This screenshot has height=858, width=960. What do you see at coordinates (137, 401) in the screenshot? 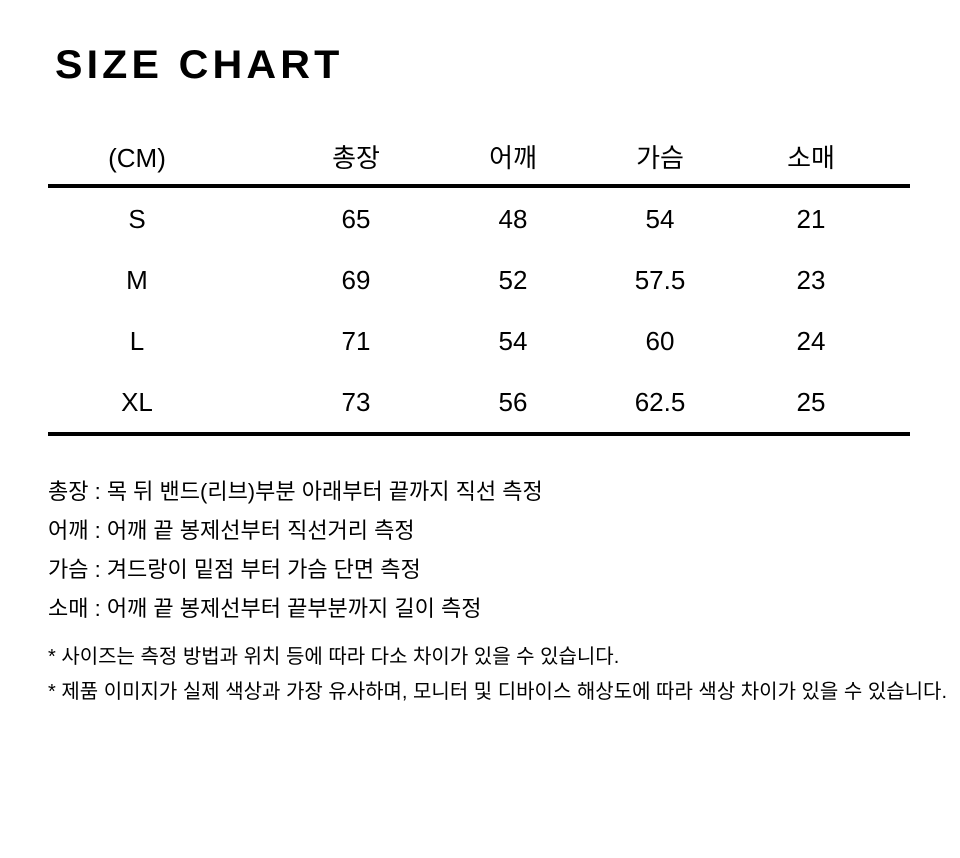
I see `size-label: XL` at bounding box center [137, 401].